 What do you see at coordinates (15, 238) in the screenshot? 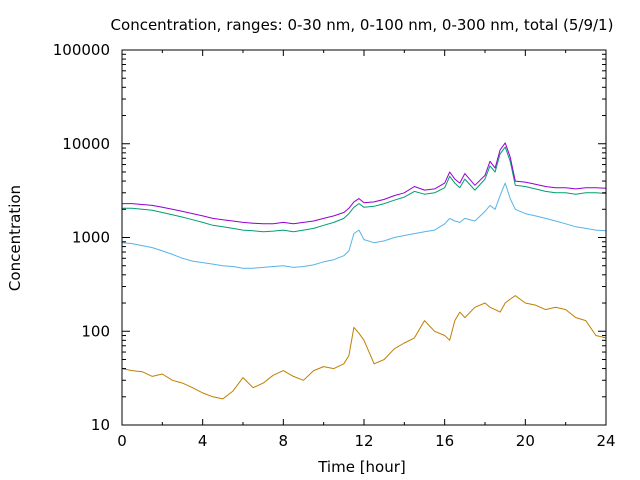
I see `y-axis-label: Concentration` at bounding box center [15, 238].